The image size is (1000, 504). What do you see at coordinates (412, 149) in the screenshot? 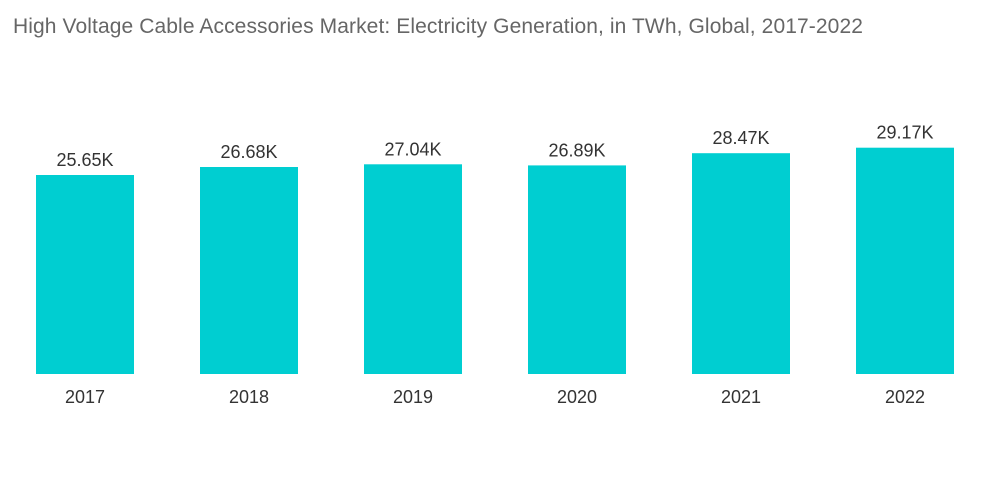
I see `data-label-2019: 27.04K` at bounding box center [412, 149].